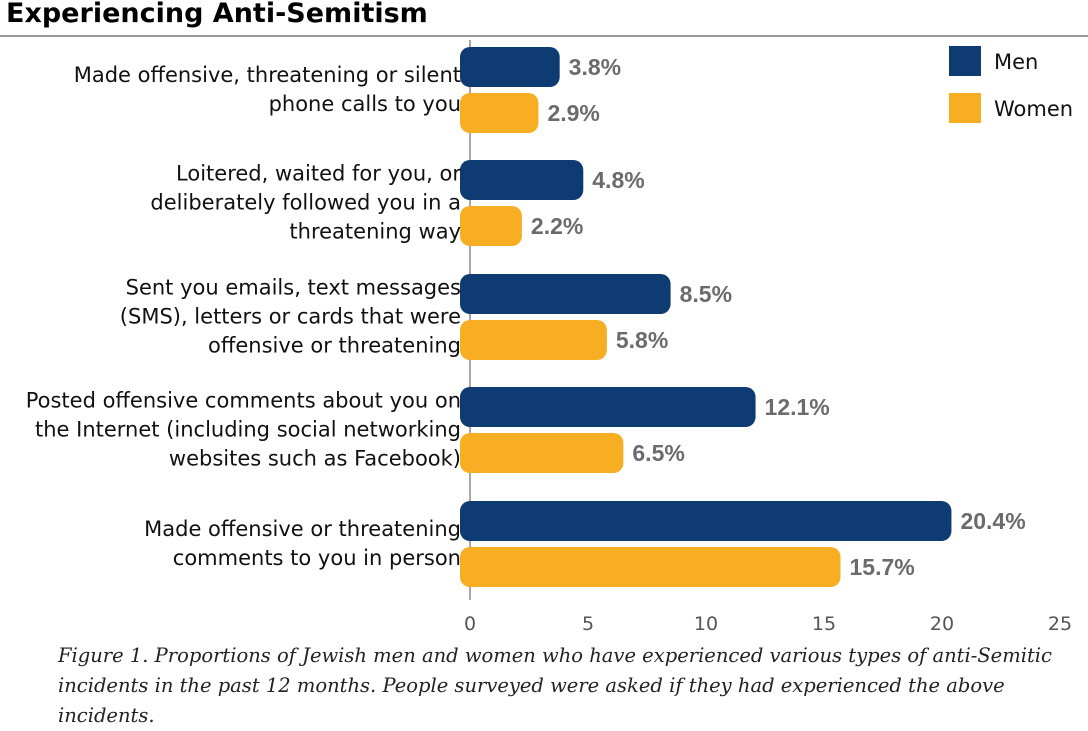 Image resolution: width=1088 pixels, height=731 pixels. I want to click on category-label: Made offensive or threatening, so click(302, 529).